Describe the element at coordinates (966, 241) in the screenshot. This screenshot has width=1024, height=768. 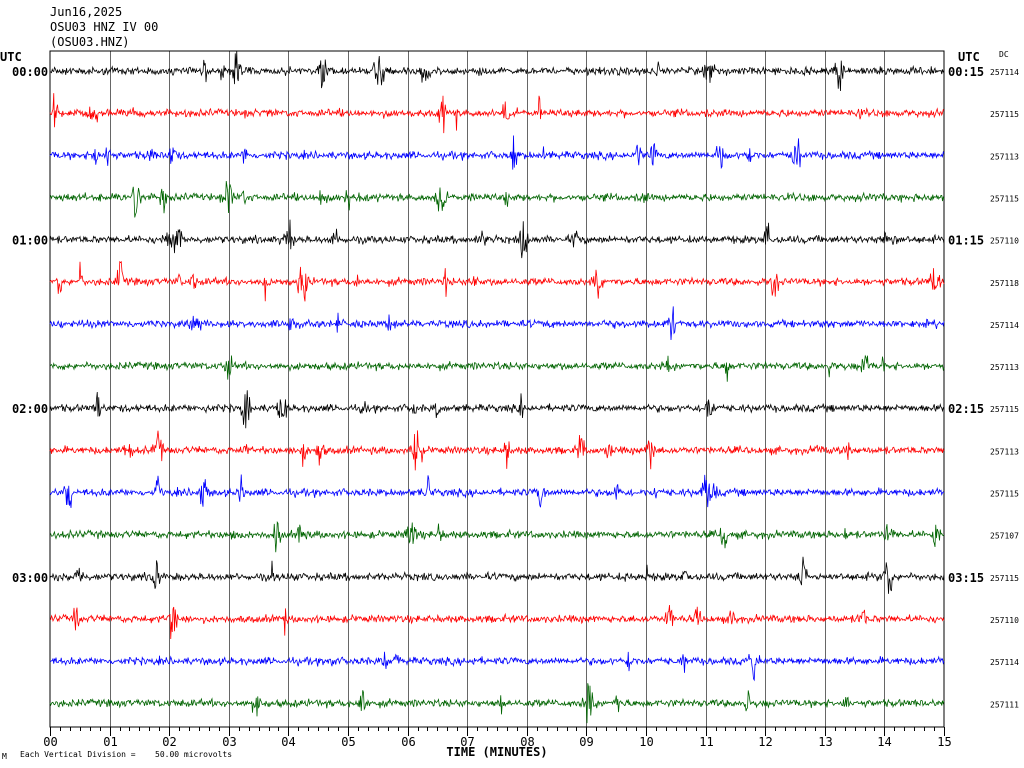
I see `right-time-label: 01:15` at that location.